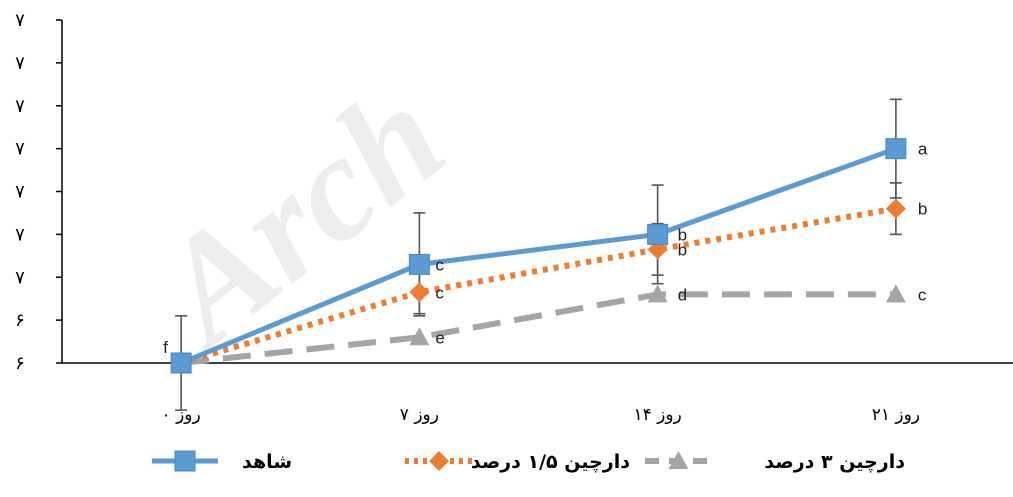  What do you see at coordinates (541, 415) in the screenshot?
I see `x-tick-labels: روز ۰ روز ۷ روز ۱۴ روز ۲۱` at bounding box center [541, 415].